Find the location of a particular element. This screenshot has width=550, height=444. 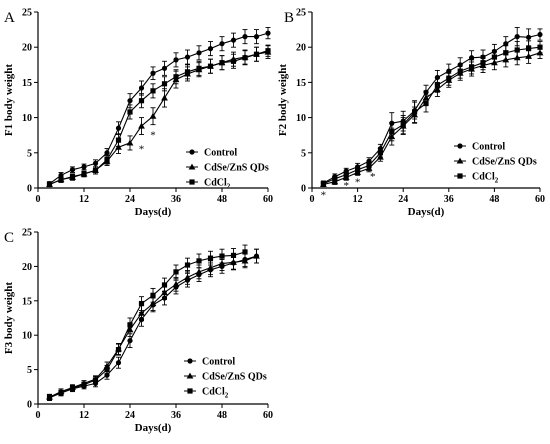

y-tick-label: 0 is located at coordinates (303, 189).